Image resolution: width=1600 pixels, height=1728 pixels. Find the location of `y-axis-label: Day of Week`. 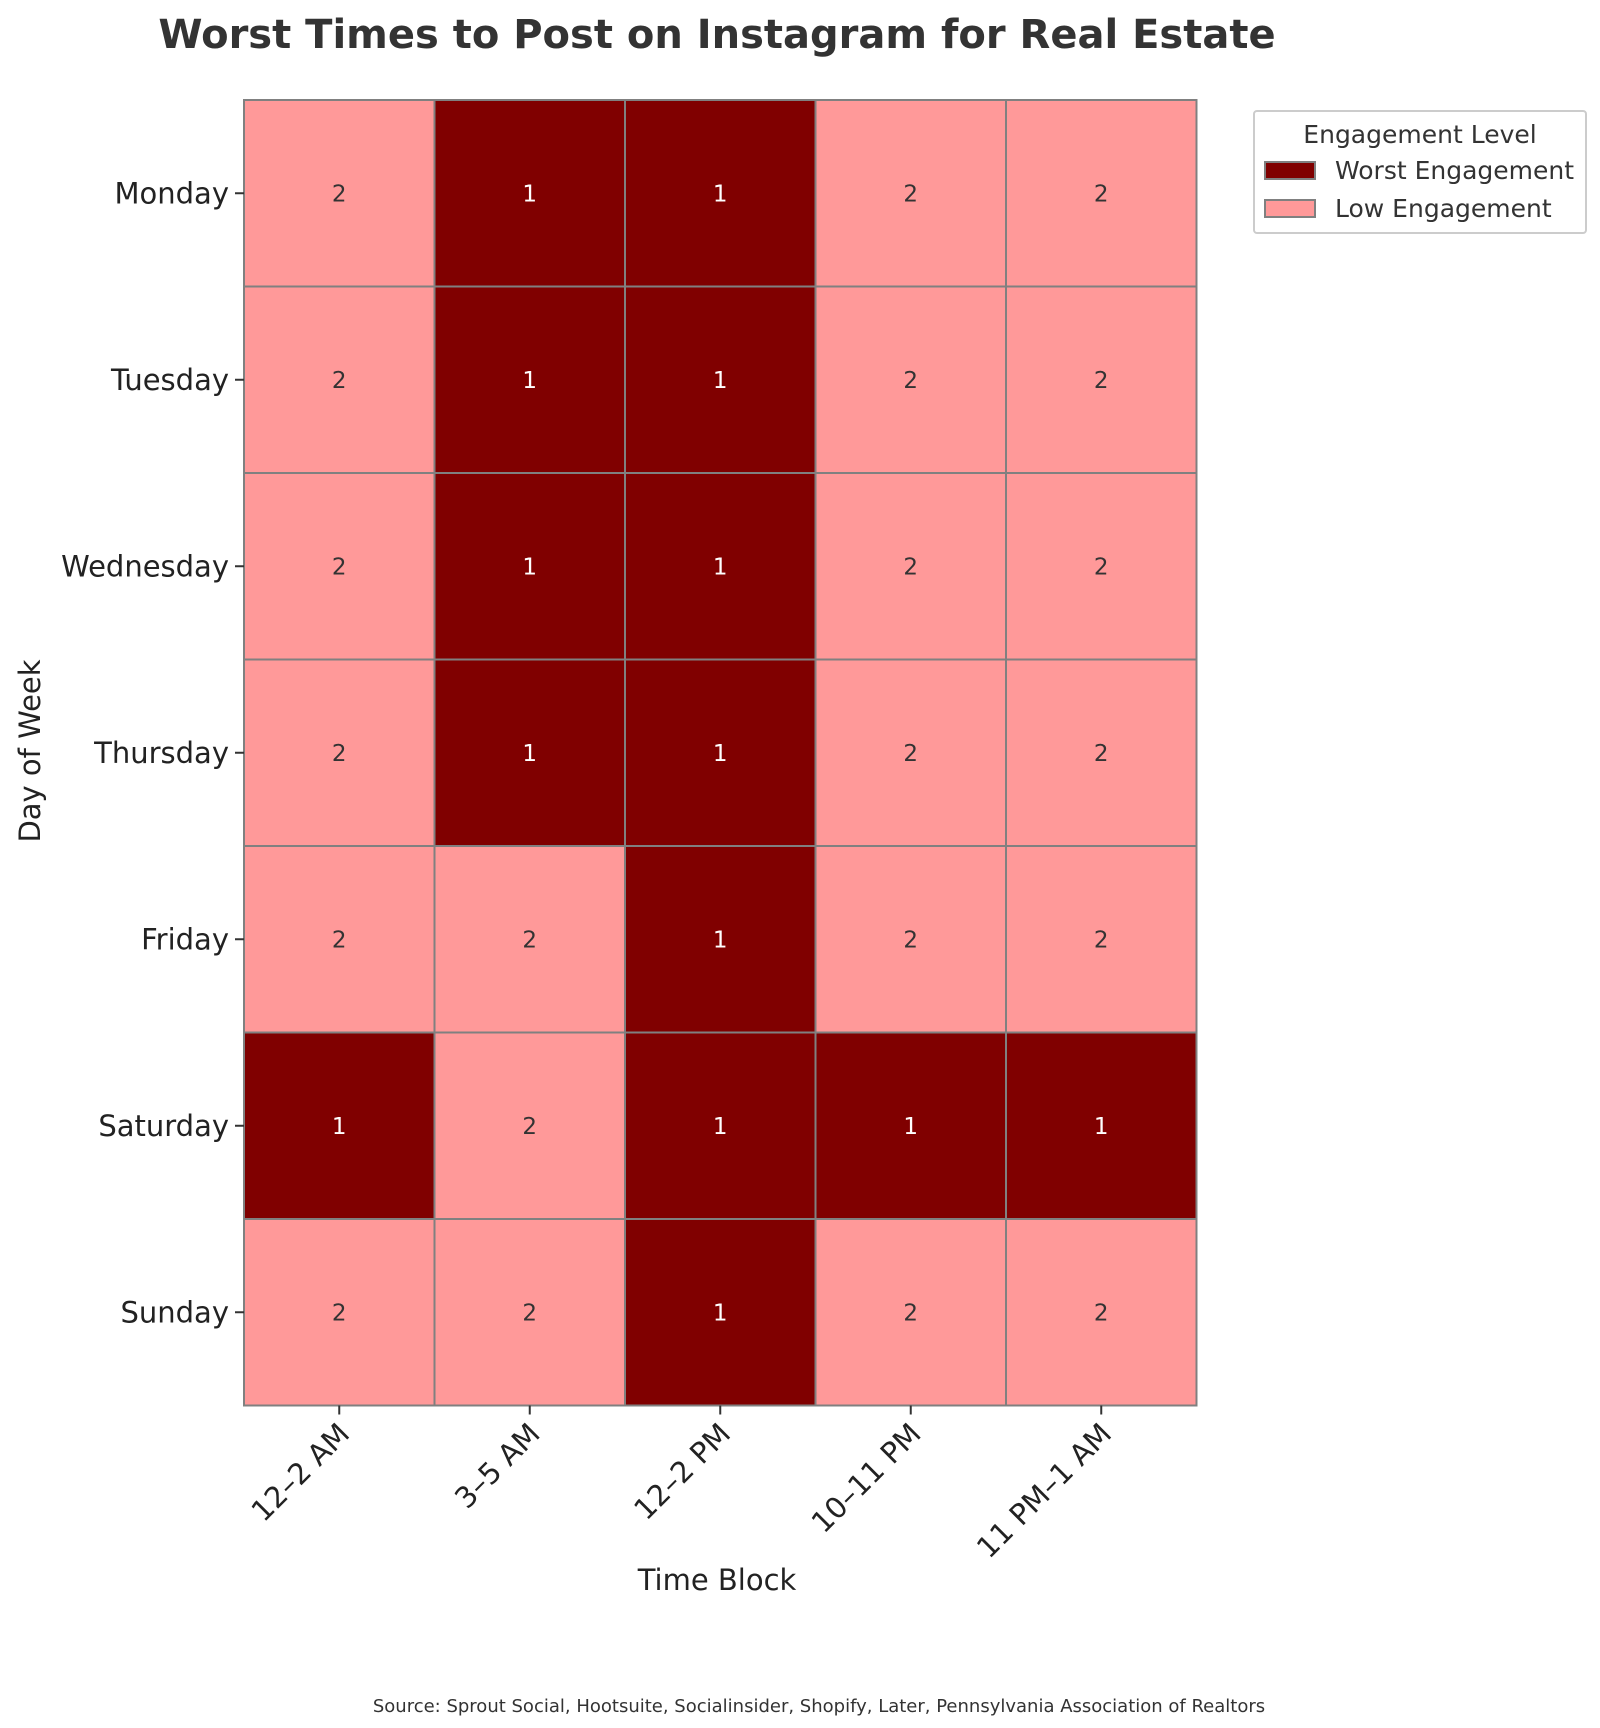

y-axis-label: Day of Week is located at coordinates (30, 750).